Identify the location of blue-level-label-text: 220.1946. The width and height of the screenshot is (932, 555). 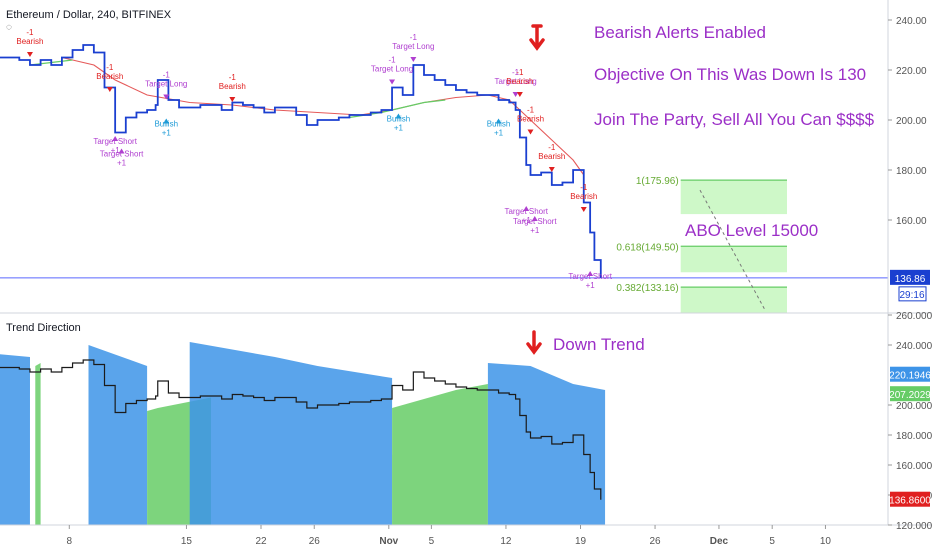
(910, 376).